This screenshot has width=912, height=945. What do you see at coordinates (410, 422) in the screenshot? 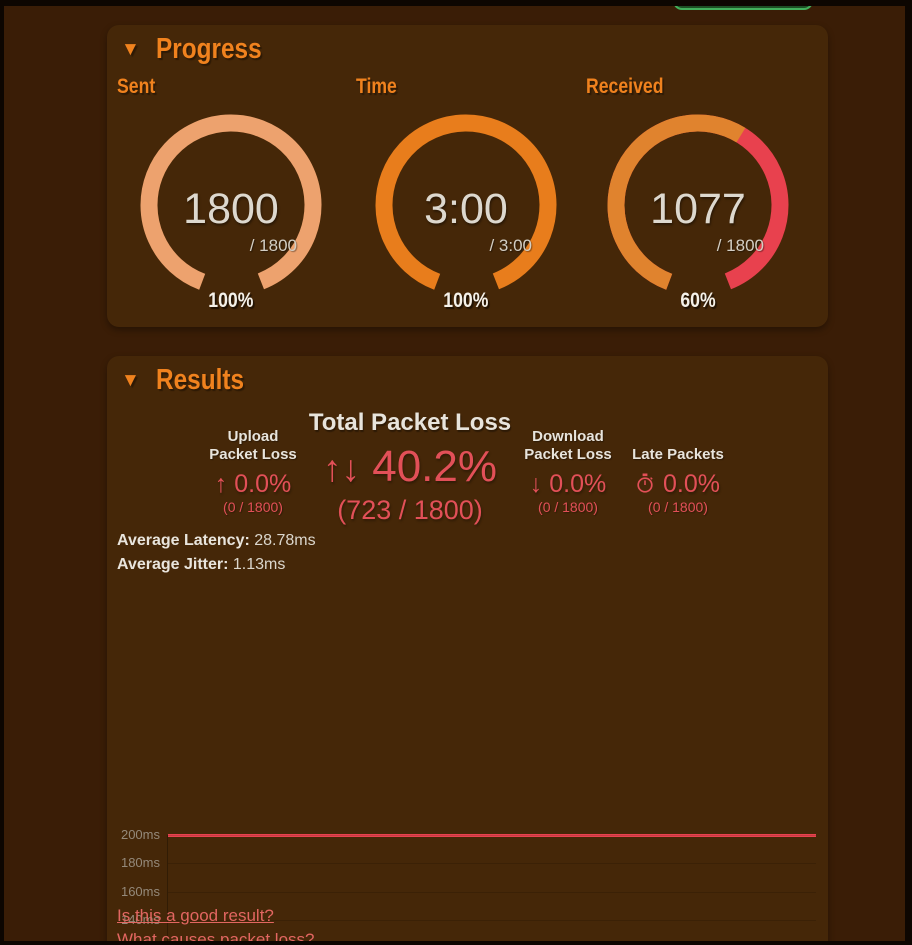
I see `total-packet-loss-label: Total Packet Loss` at bounding box center [410, 422].